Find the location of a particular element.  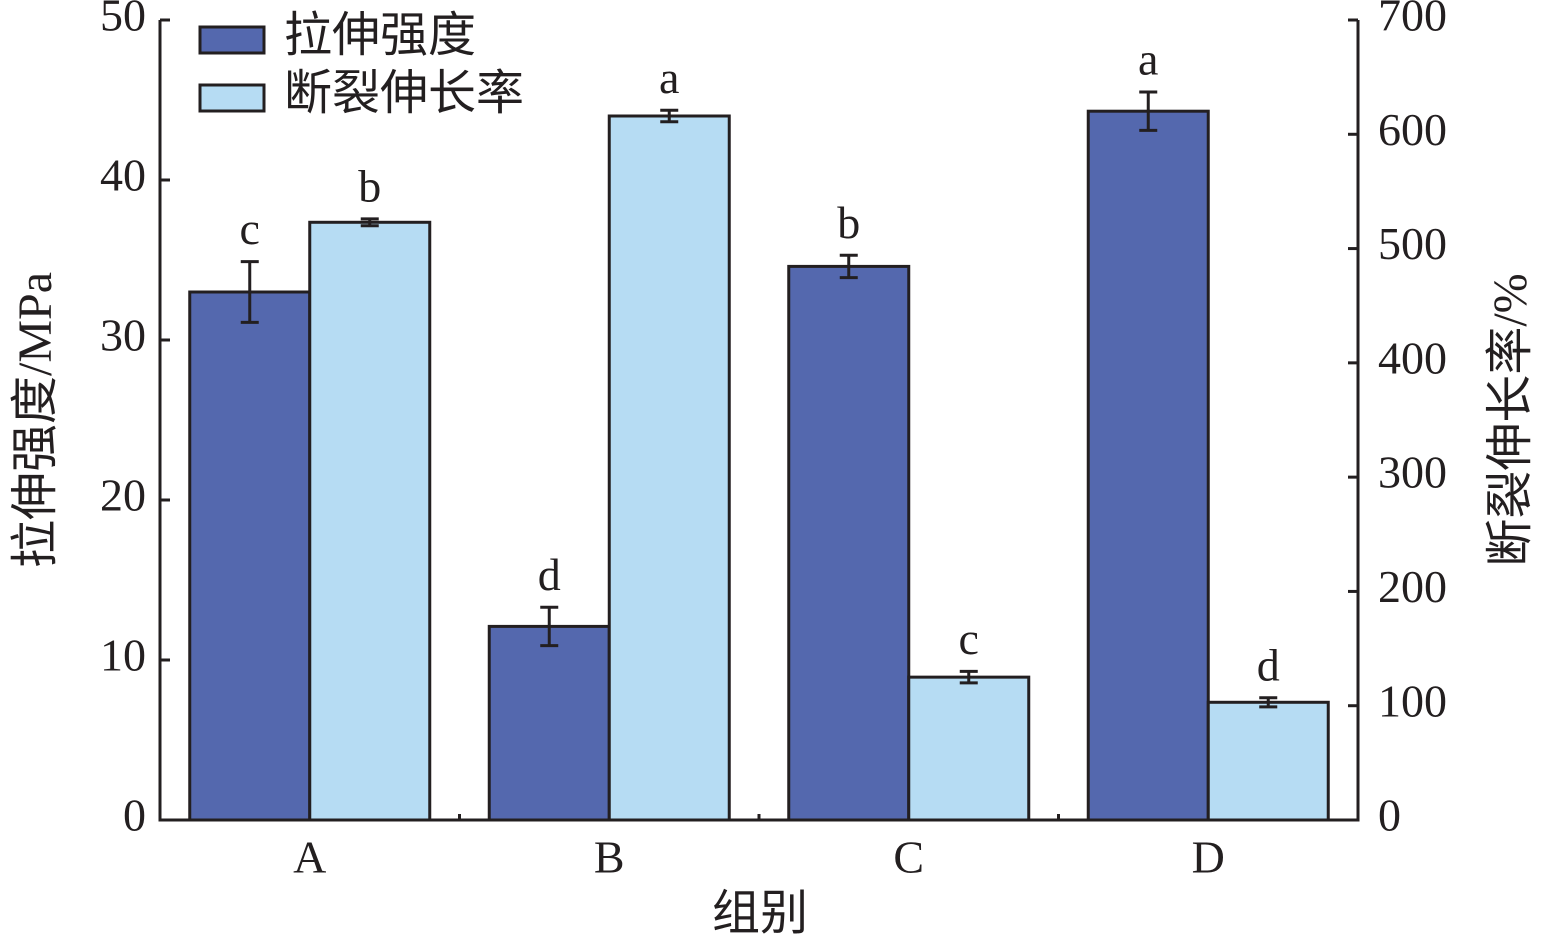

y2-tick-label: 300 is located at coordinates (1412, 472).